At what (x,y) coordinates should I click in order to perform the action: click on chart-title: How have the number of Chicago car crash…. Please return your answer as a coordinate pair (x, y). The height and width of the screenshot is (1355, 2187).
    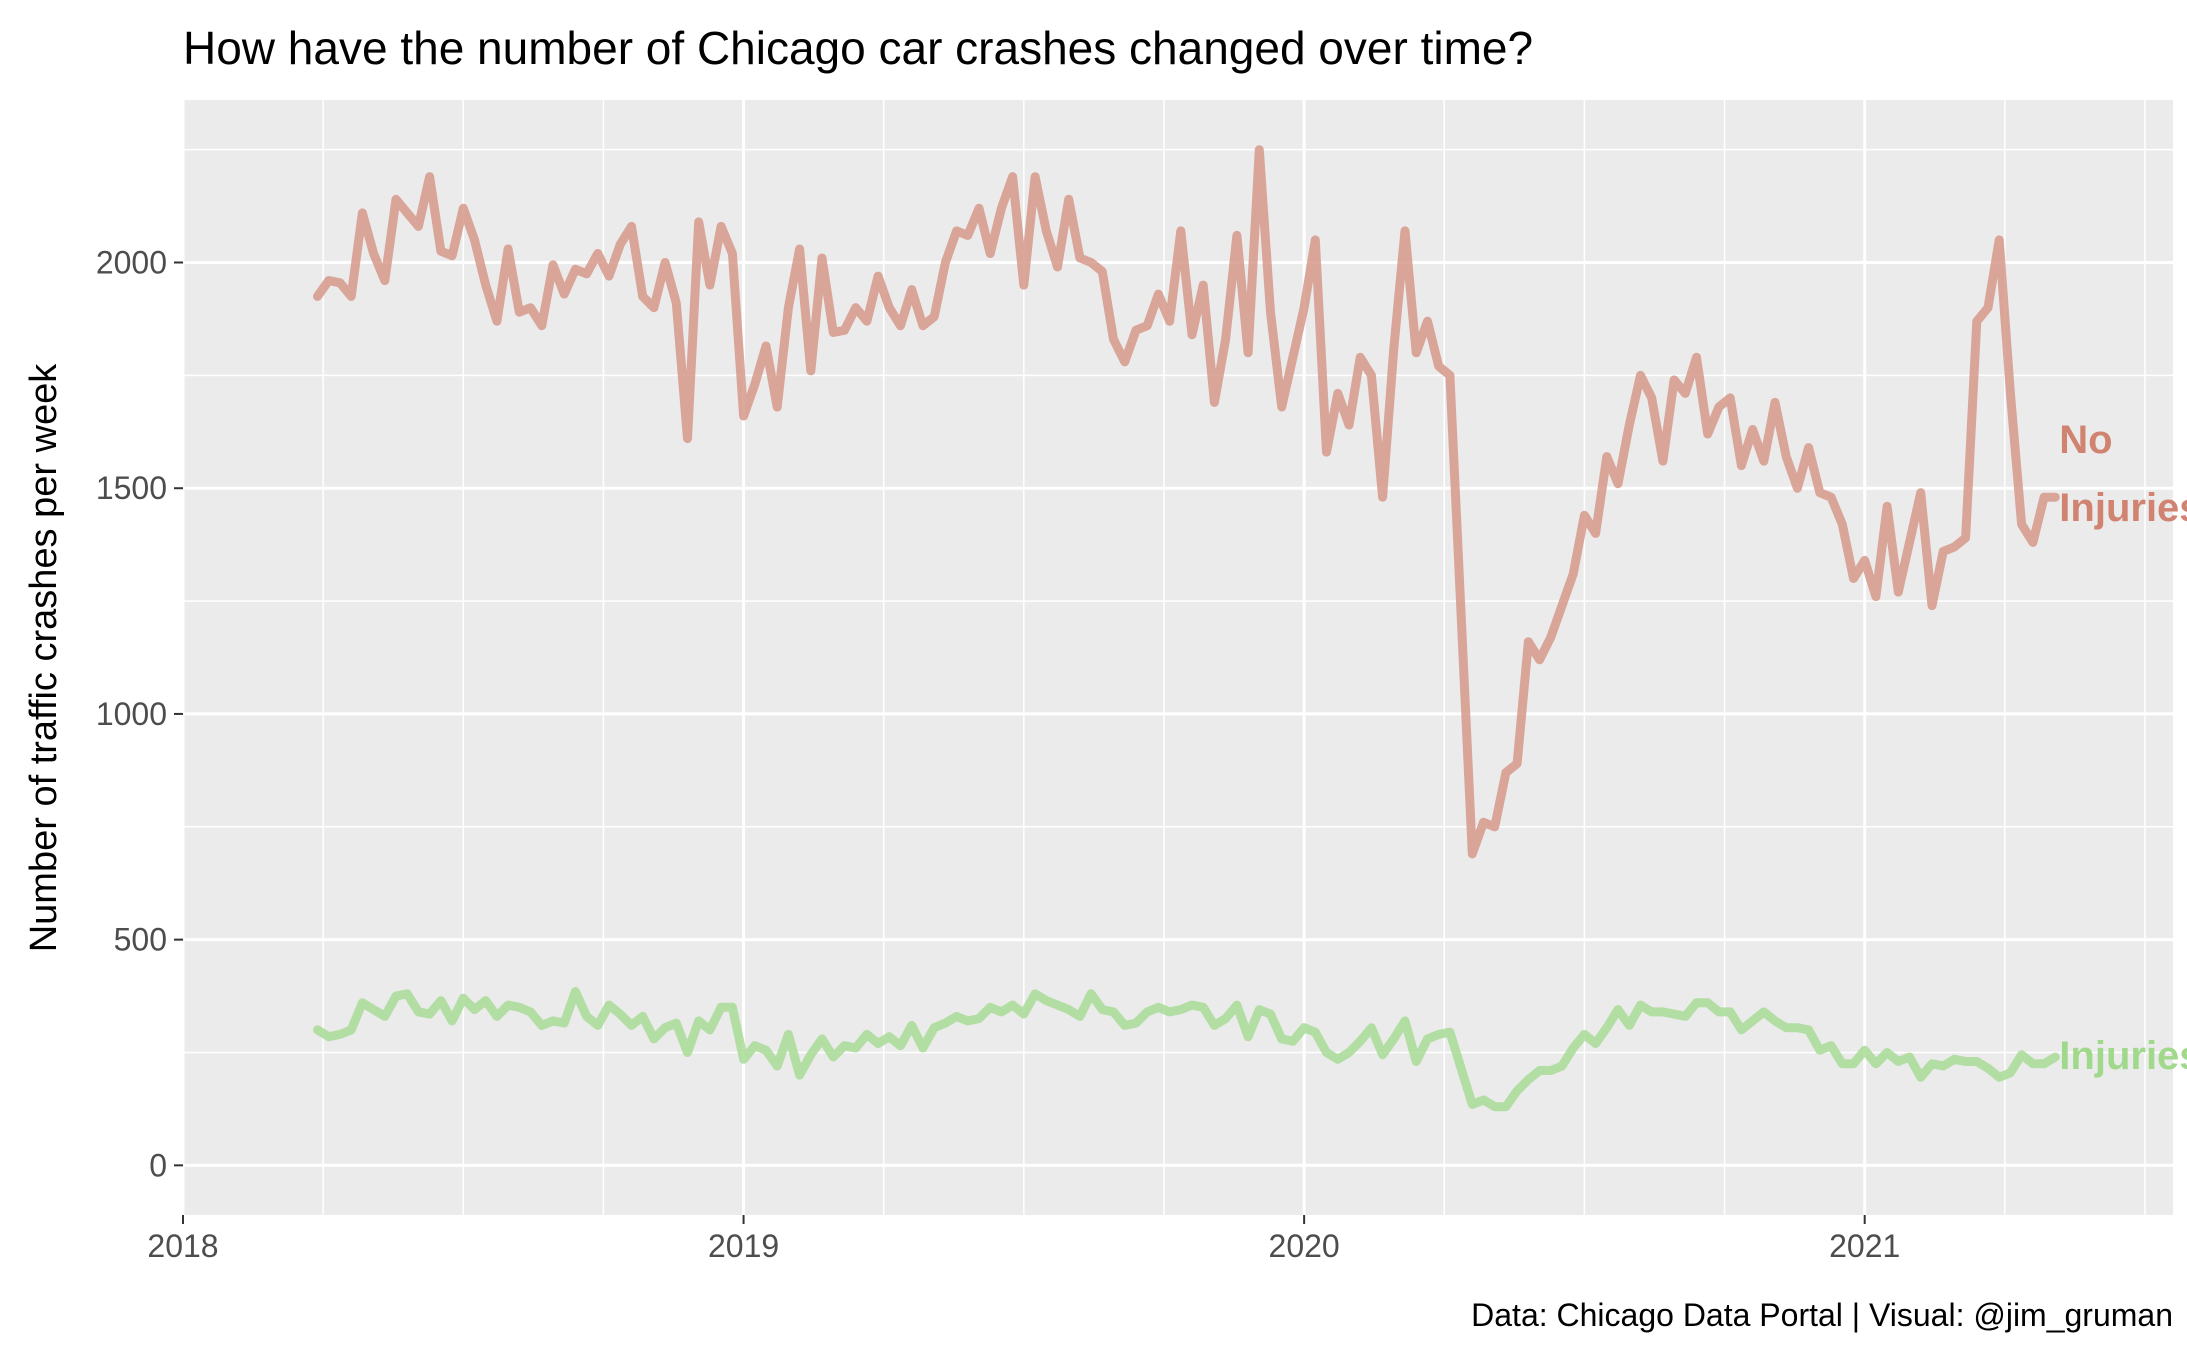
    Looking at the image, I should click on (858, 48).